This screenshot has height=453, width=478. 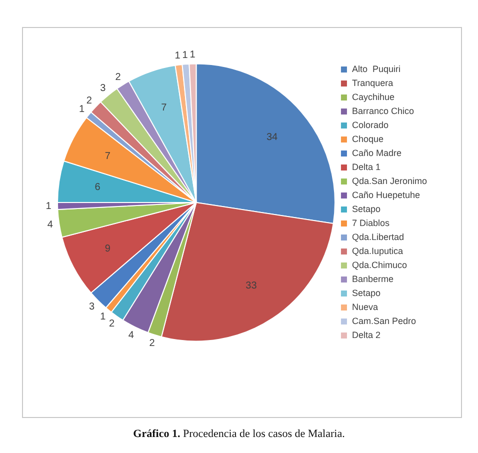 What do you see at coordinates (366, 167) in the screenshot?
I see `legend-label: Delta 1` at bounding box center [366, 167].